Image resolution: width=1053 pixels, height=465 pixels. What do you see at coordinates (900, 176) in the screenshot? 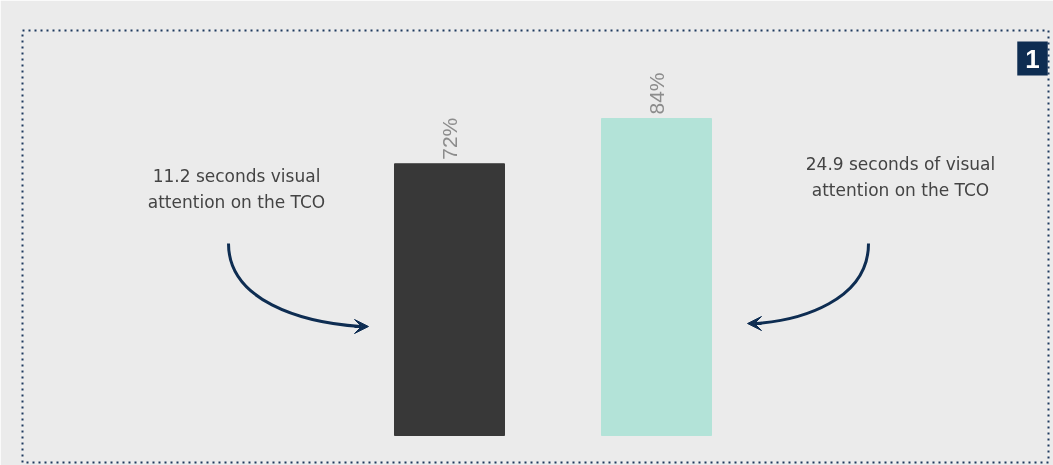
I see `text: 24.9 seconds of visual attention on the TCO` at bounding box center [900, 176].